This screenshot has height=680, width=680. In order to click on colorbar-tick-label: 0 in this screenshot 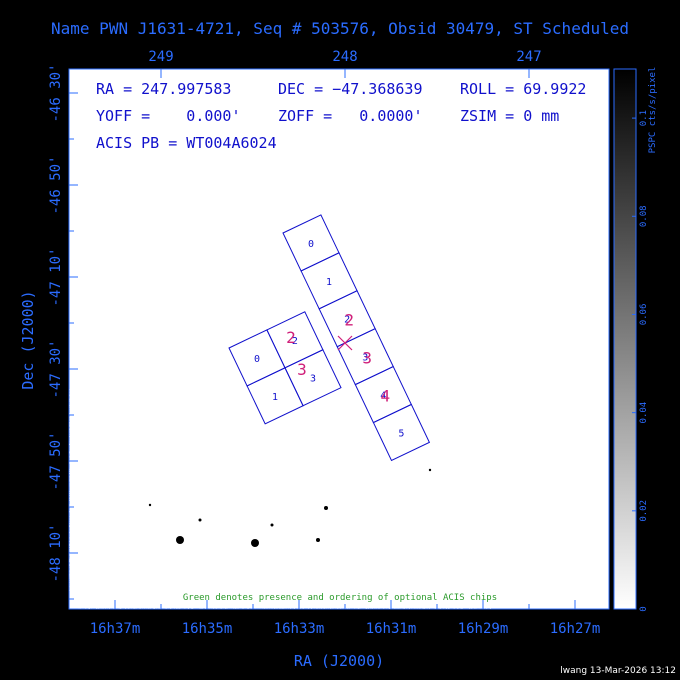, I will do `click(644, 608)`.